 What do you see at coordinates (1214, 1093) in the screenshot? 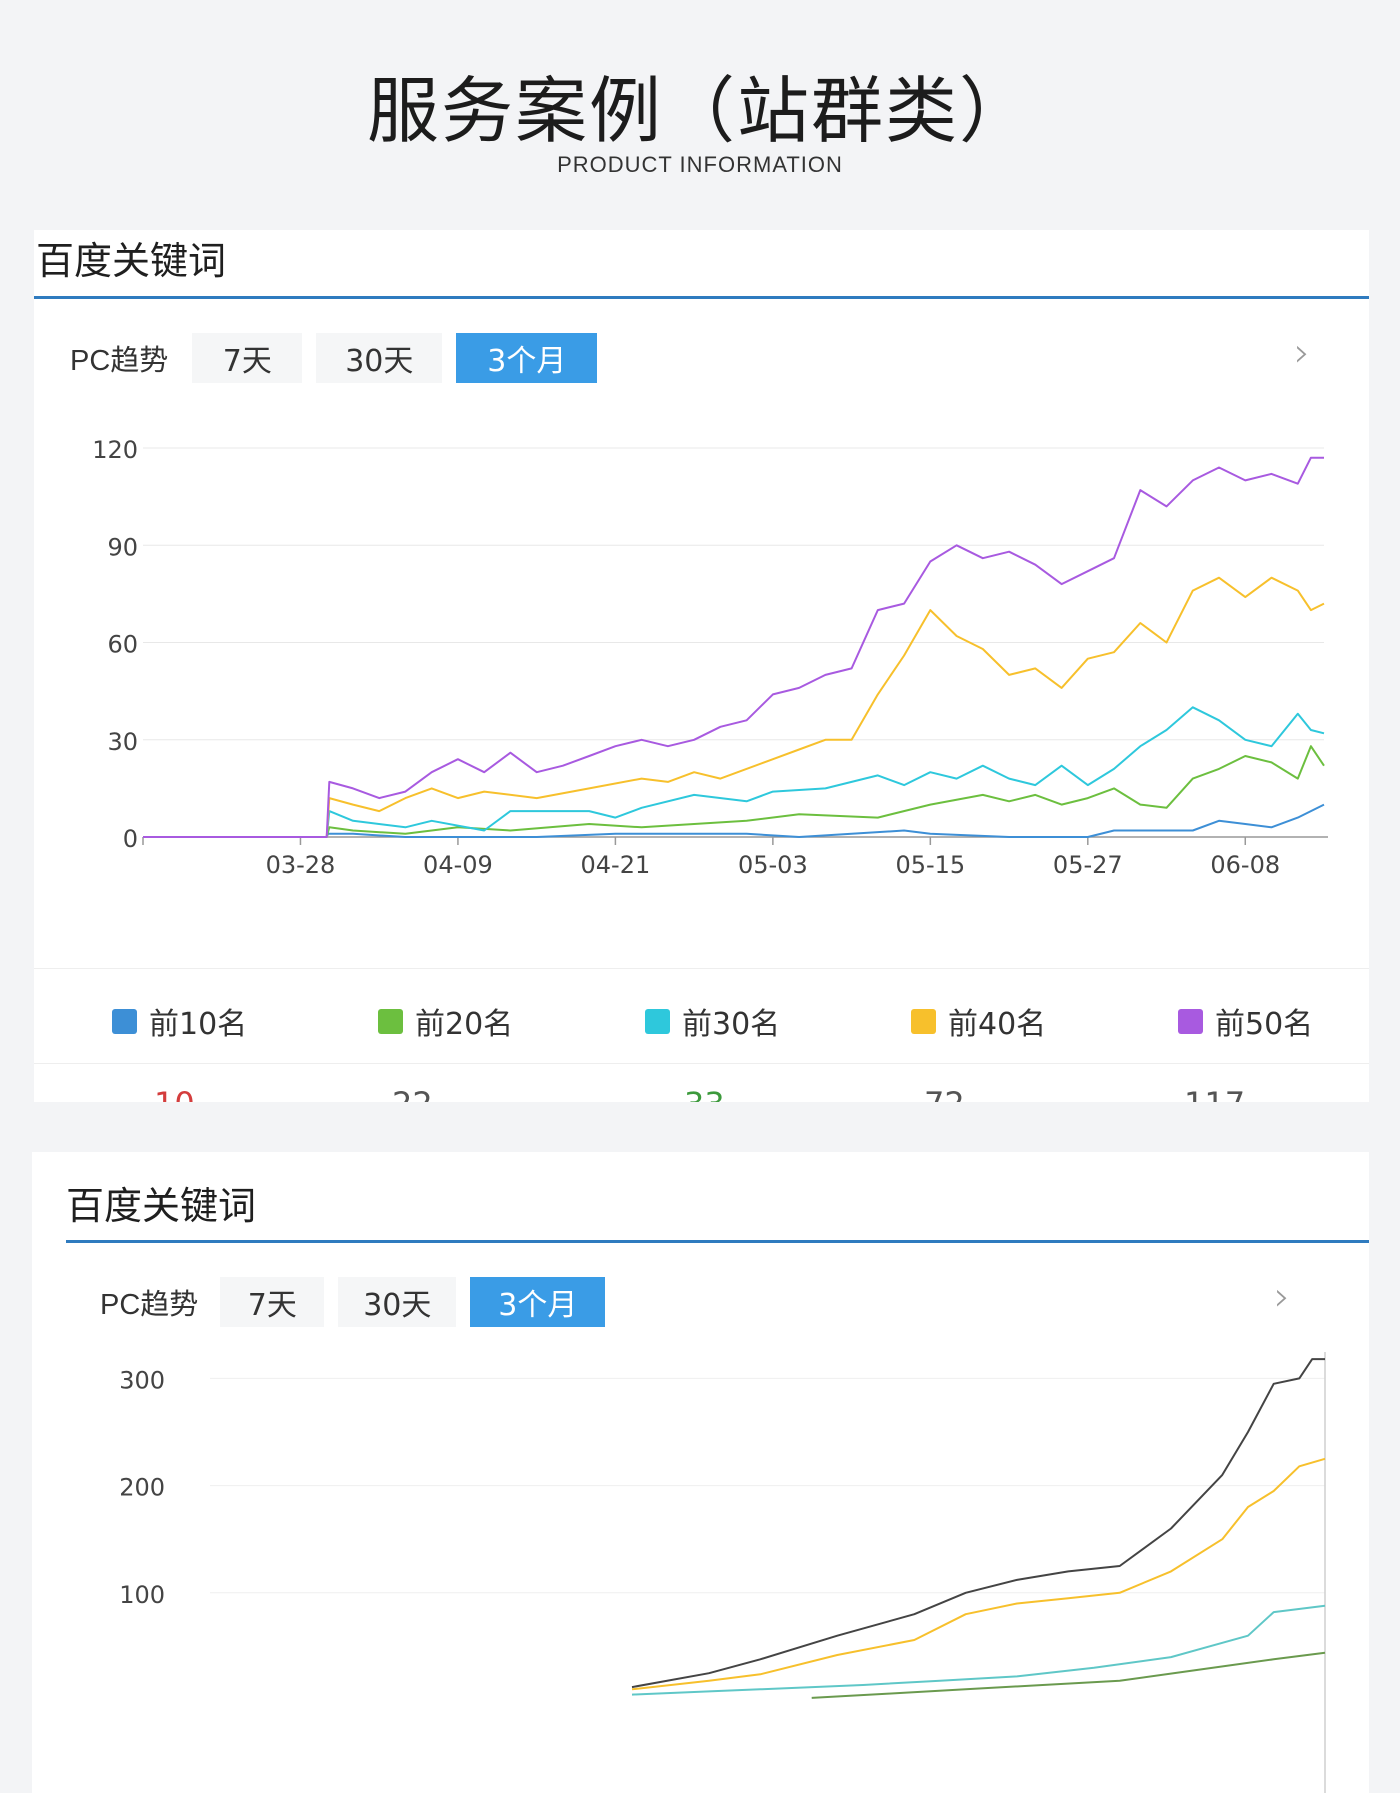
I see `count-top50: 117` at bounding box center [1214, 1093].